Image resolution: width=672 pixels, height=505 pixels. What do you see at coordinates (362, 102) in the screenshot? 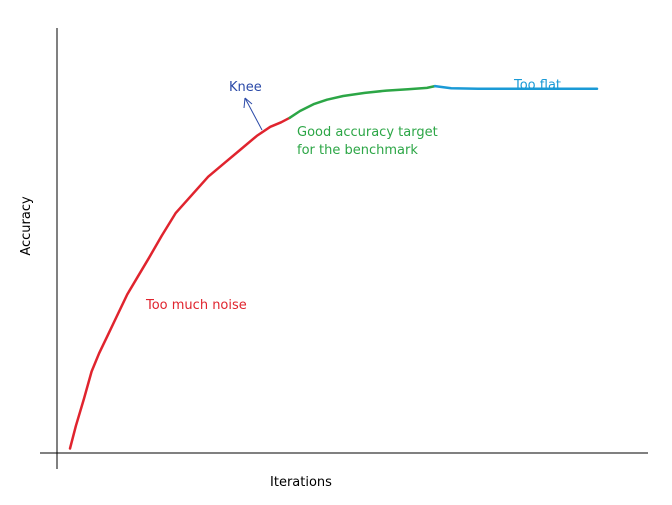
I see `series-line-good` at bounding box center [362, 102].